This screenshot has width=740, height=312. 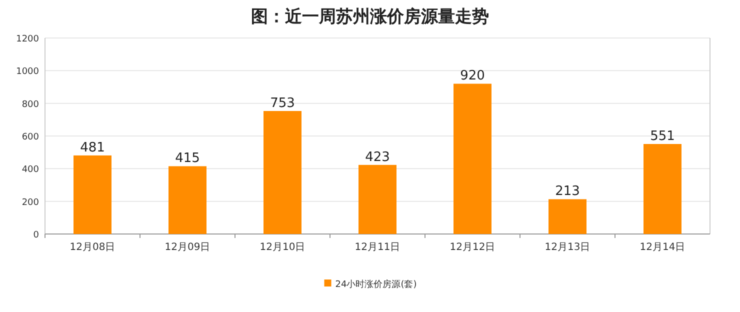 What do you see at coordinates (36, 235) in the screenshot?
I see `y-tick-label: 0` at bounding box center [36, 235].